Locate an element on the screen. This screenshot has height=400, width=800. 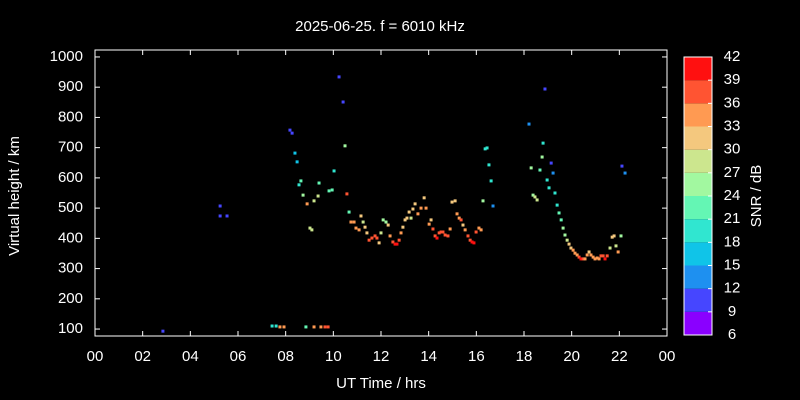
y-tick-label: 900 is located at coordinates (70, 86).